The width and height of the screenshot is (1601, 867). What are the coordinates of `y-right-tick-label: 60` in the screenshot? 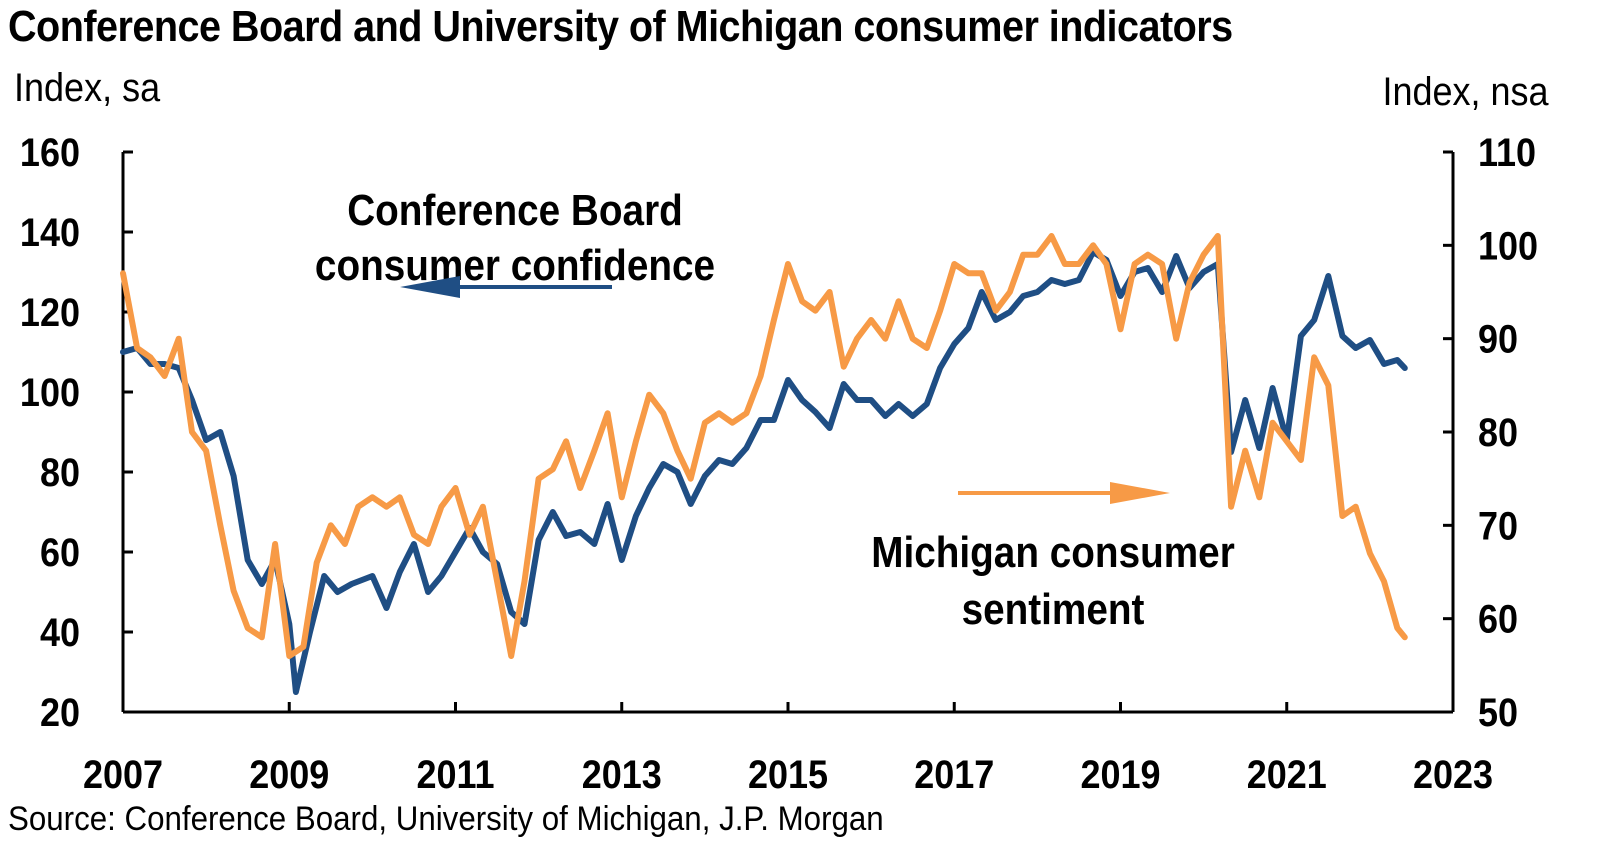 It's located at (1498, 620).